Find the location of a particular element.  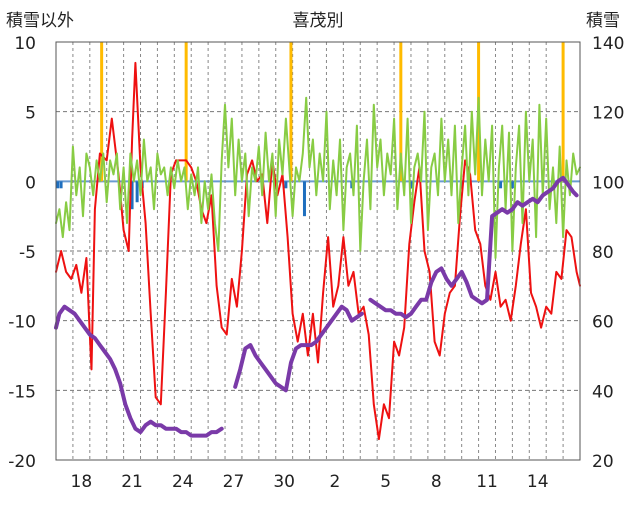

x-tick-label: 8 is located at coordinates (436, 482).